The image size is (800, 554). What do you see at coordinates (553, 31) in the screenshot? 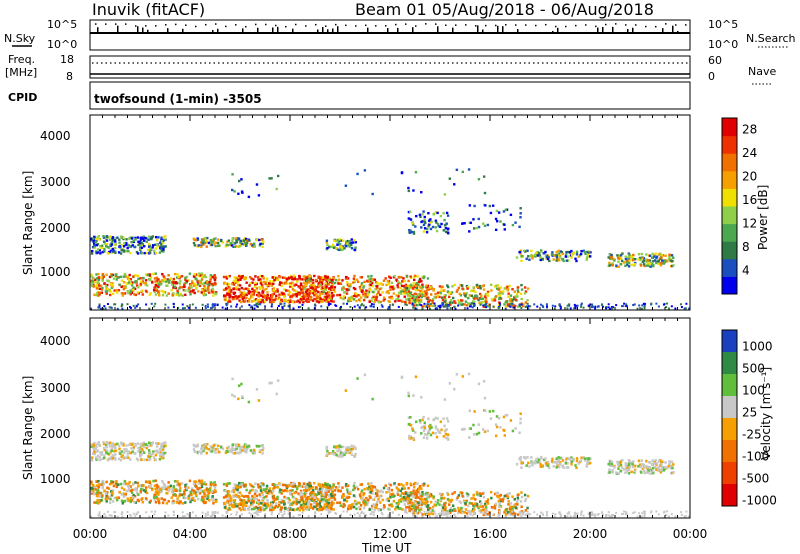
I see `nsky-bar` at bounding box center [553, 31].